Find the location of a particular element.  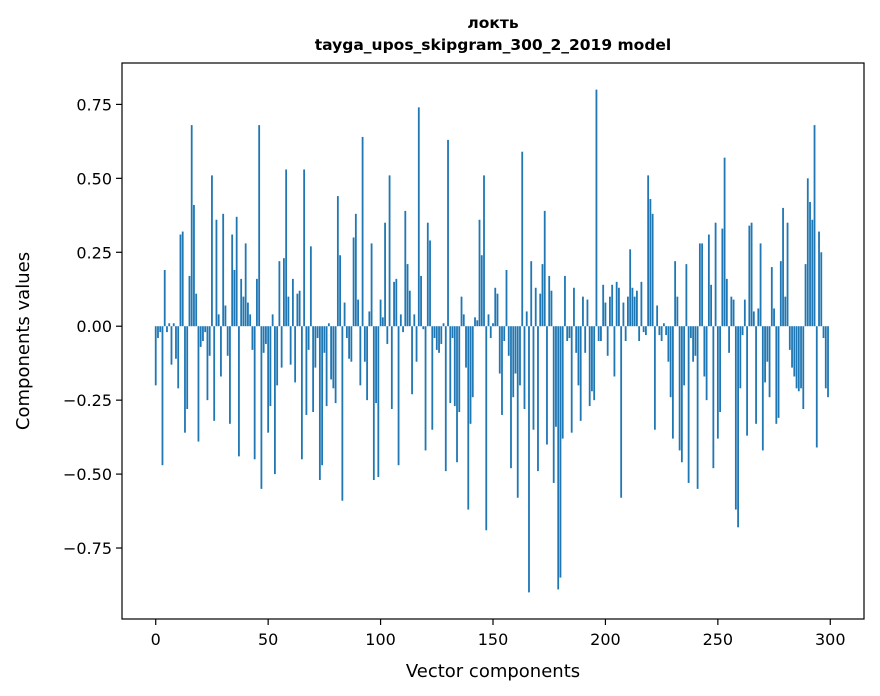

y-tick-label: −0.75 is located at coordinates (87, 548).